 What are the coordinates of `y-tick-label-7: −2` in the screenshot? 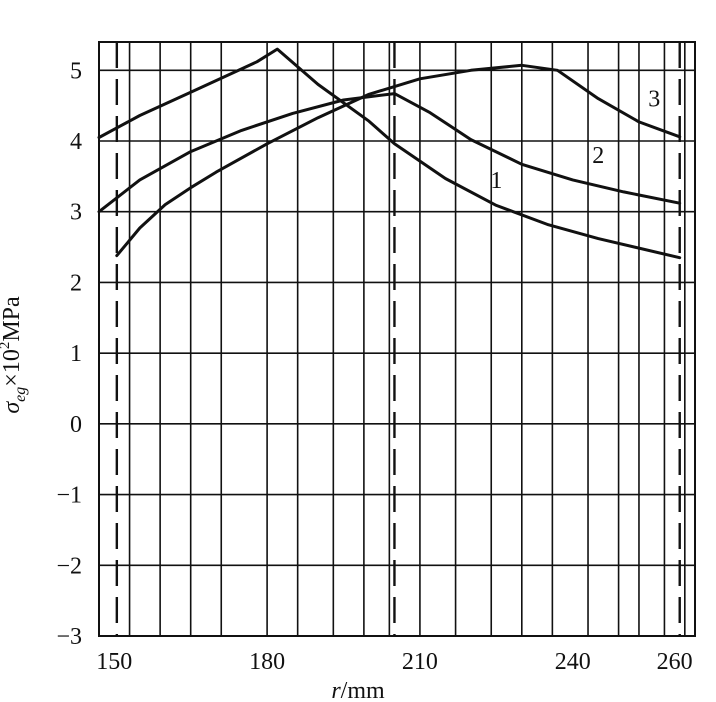 It's located at (69, 566).